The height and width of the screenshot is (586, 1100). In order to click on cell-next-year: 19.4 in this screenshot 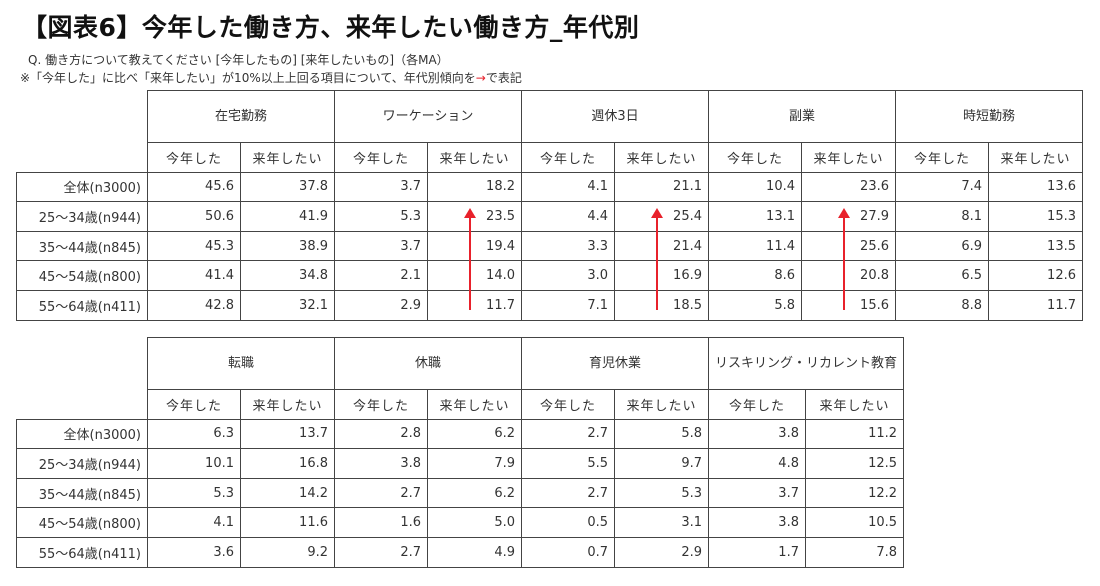, I will do `click(474, 246)`.